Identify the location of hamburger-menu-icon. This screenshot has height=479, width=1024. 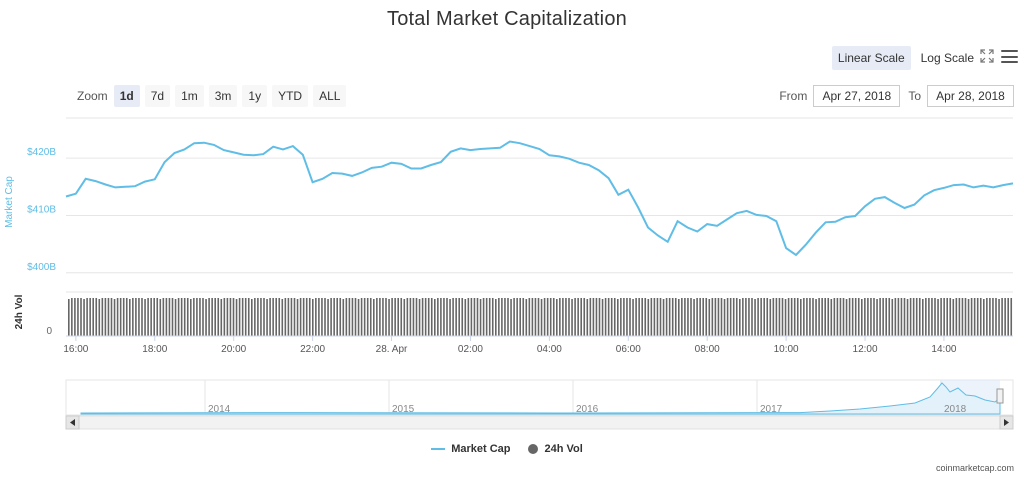
(1009, 56).